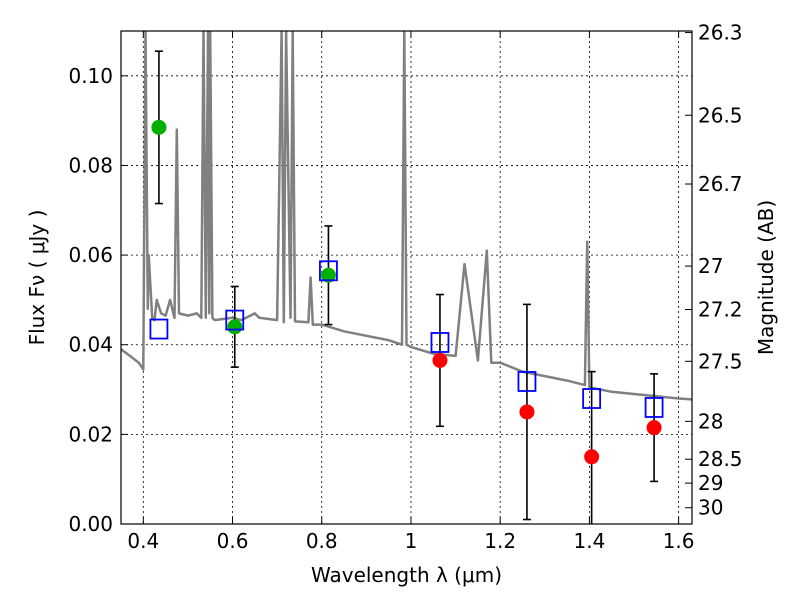 Image resolution: width=800 pixels, height=600 pixels. I want to click on x-tick-label: 1.4, so click(589, 541).